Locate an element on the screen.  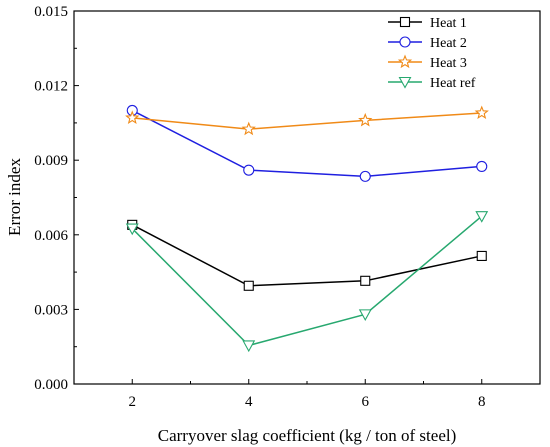
x-tick-label: 4 is located at coordinates (249, 402).